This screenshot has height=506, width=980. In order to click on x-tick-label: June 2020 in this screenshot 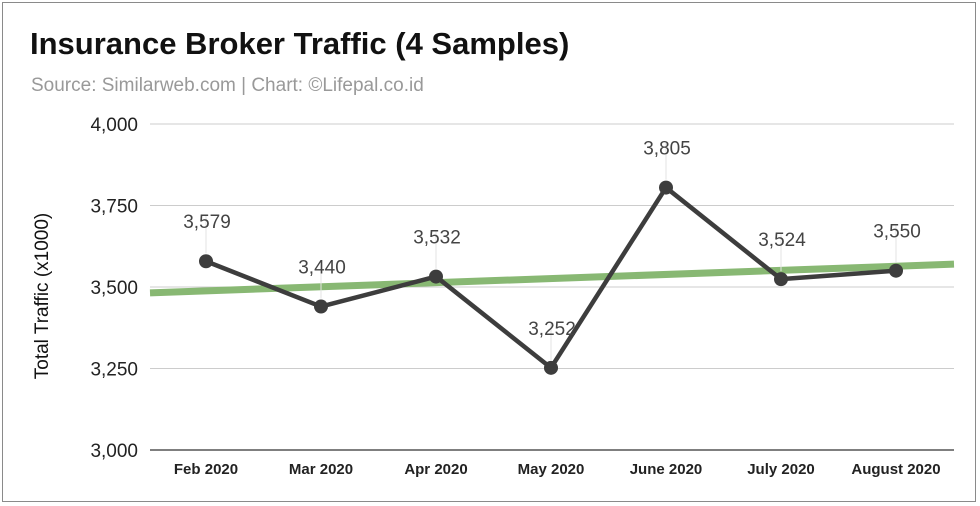, I will do `click(666, 469)`.